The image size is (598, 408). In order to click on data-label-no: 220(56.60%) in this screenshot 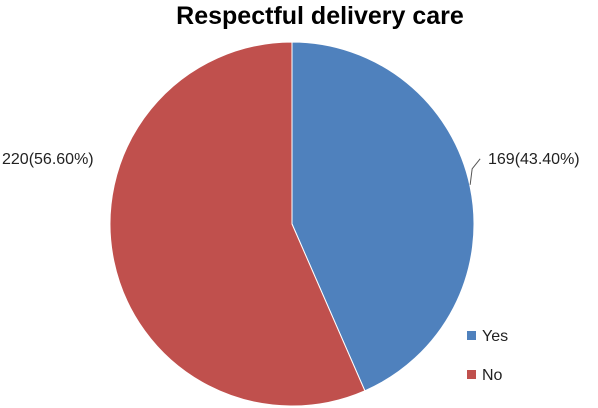, I will do `click(48, 159)`.